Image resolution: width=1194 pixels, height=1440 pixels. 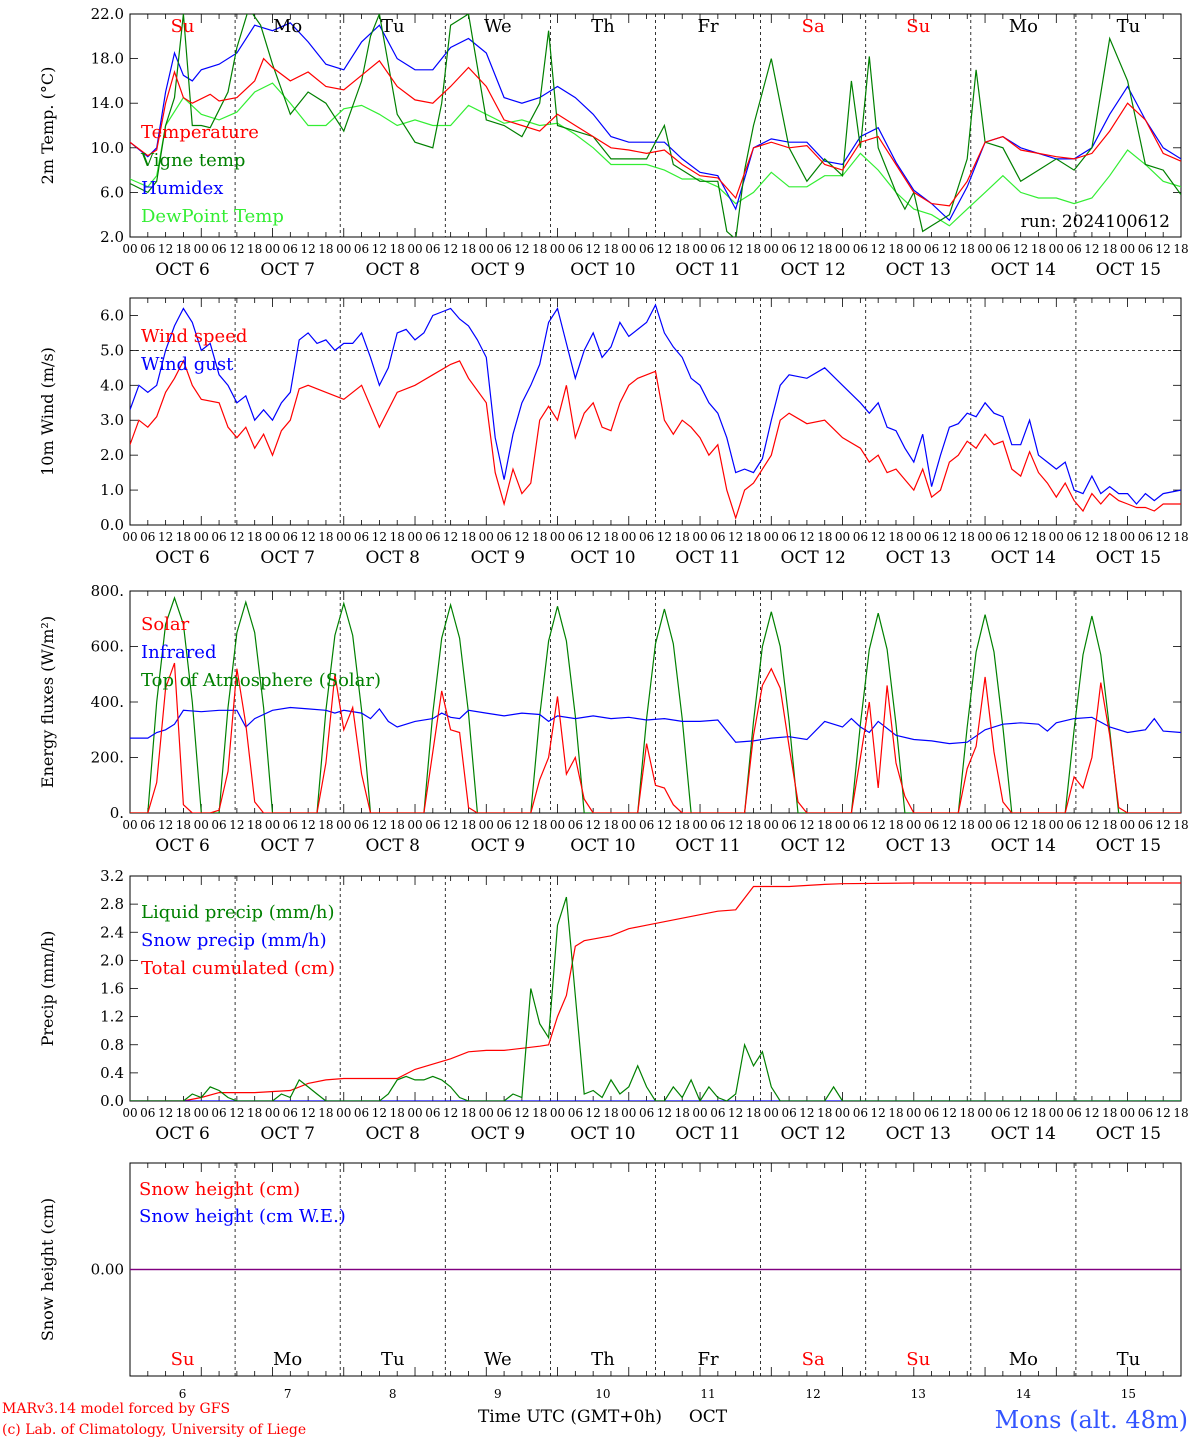 What do you see at coordinates (707, 558) in the screenshot?
I see `date-label: OCT 11` at bounding box center [707, 558].